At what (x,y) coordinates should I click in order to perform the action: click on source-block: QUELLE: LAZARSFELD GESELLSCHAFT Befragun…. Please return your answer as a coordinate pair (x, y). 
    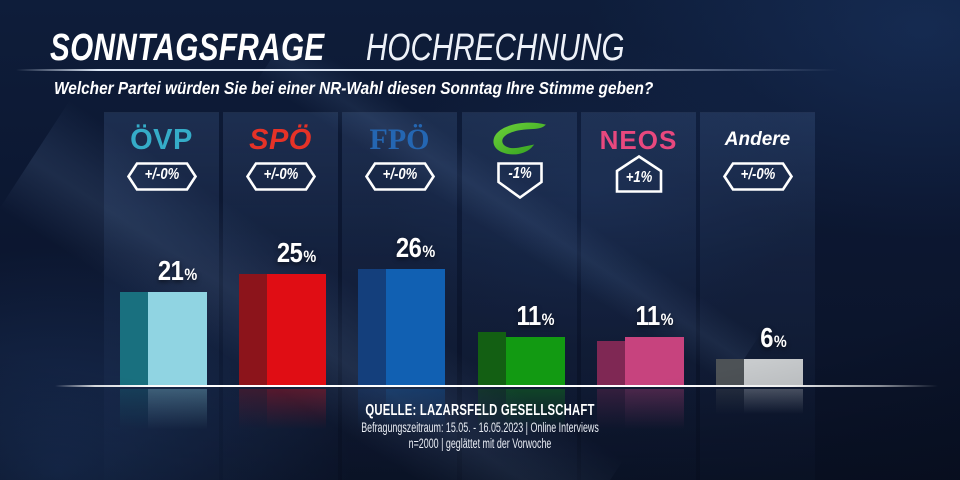
    Looking at the image, I should click on (480, 426).